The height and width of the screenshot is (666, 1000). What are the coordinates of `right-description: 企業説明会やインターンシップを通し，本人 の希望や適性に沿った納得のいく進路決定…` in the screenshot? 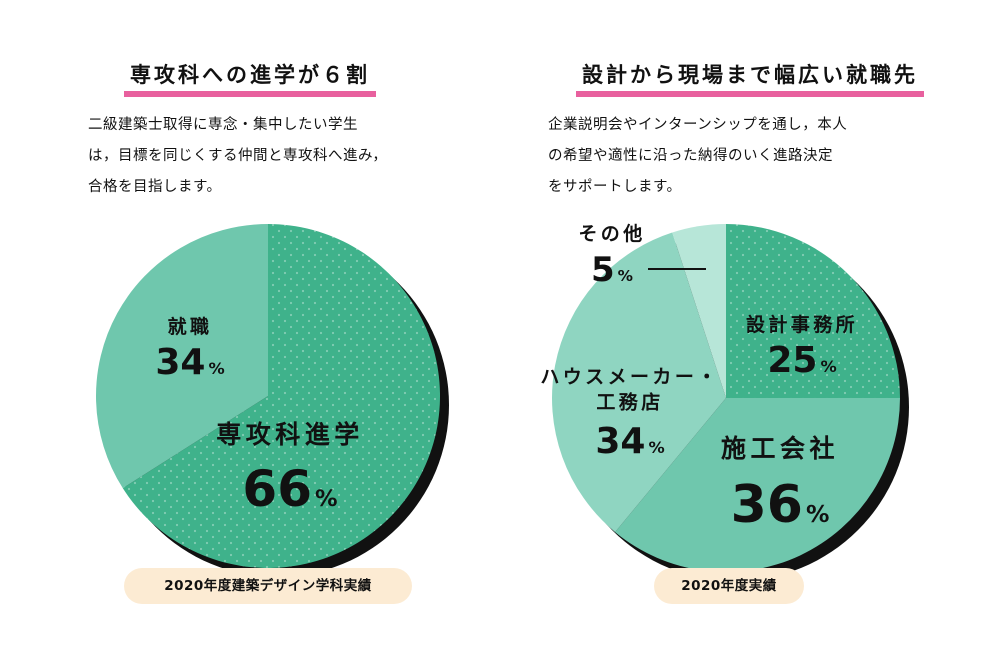 It's located at (738, 156).